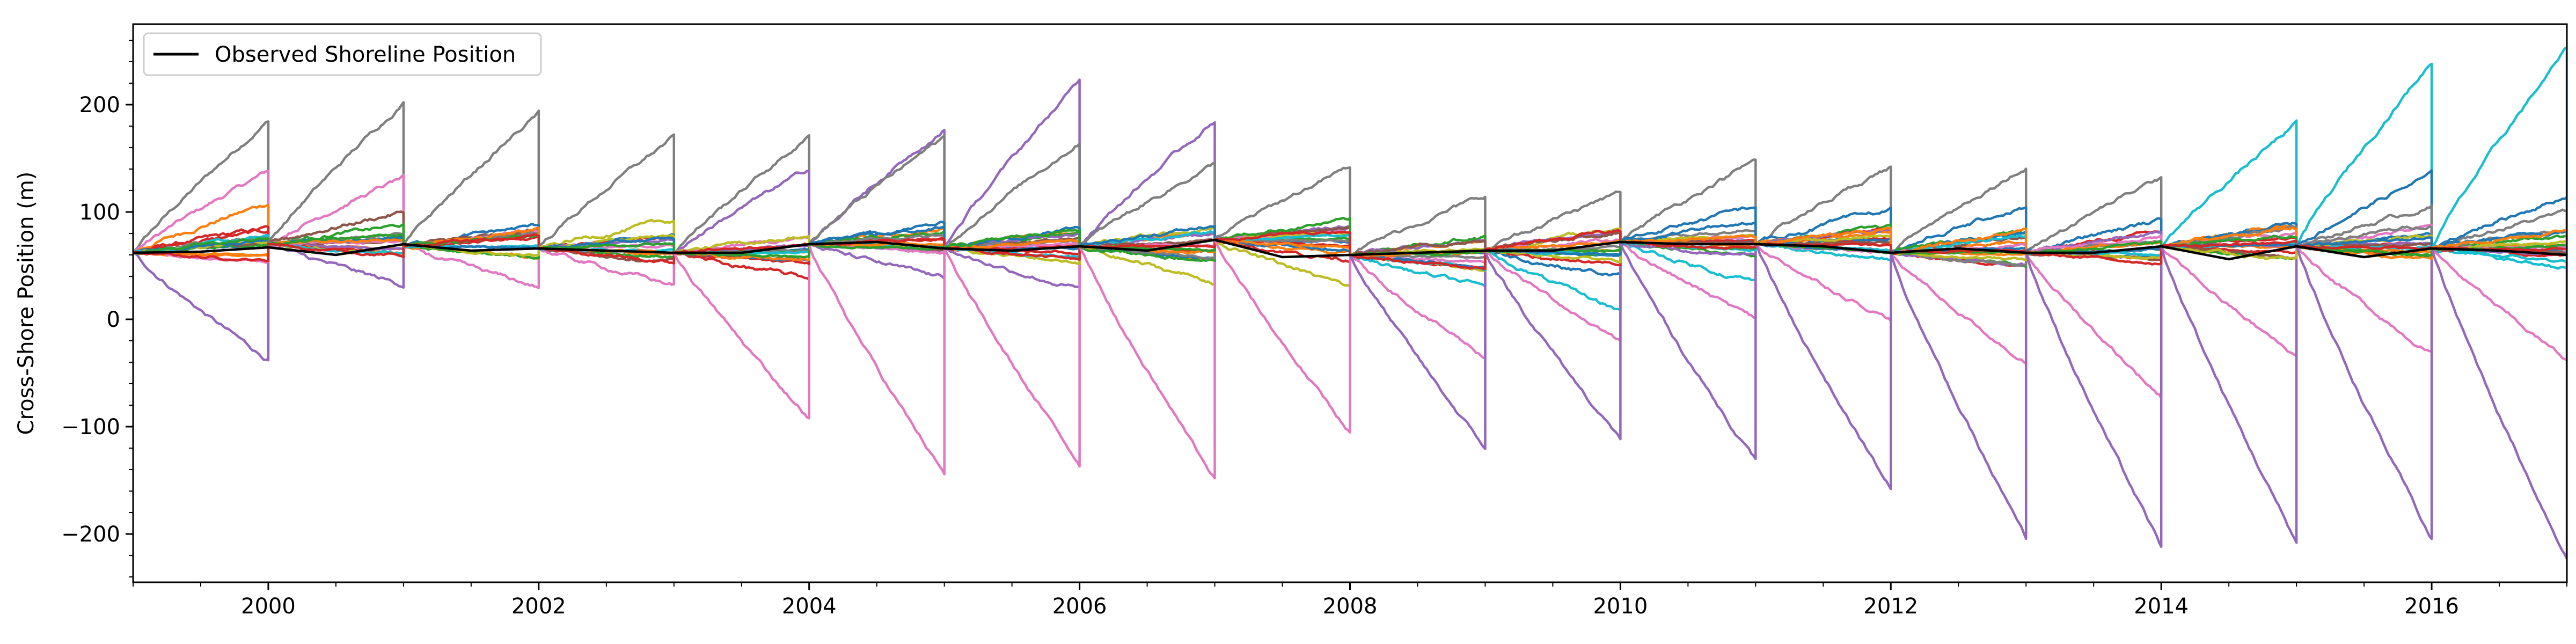  I want to click on x-tick-label: 2002, so click(538, 606).